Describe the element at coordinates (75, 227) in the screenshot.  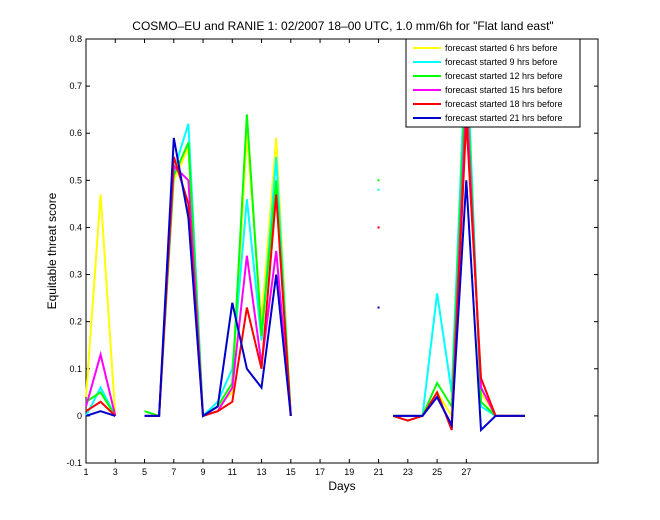
I see `y-tick-label: 0.4` at that location.